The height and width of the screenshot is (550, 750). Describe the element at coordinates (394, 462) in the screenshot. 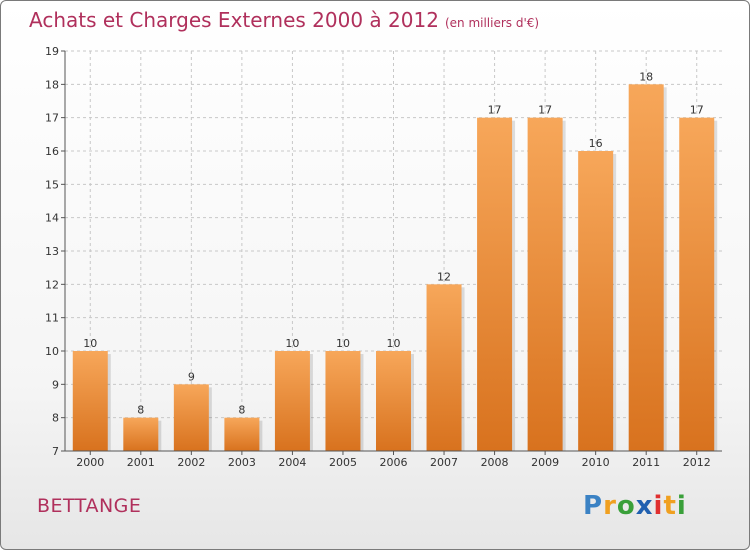

I see `x-tick-label-2006: 2006` at that location.